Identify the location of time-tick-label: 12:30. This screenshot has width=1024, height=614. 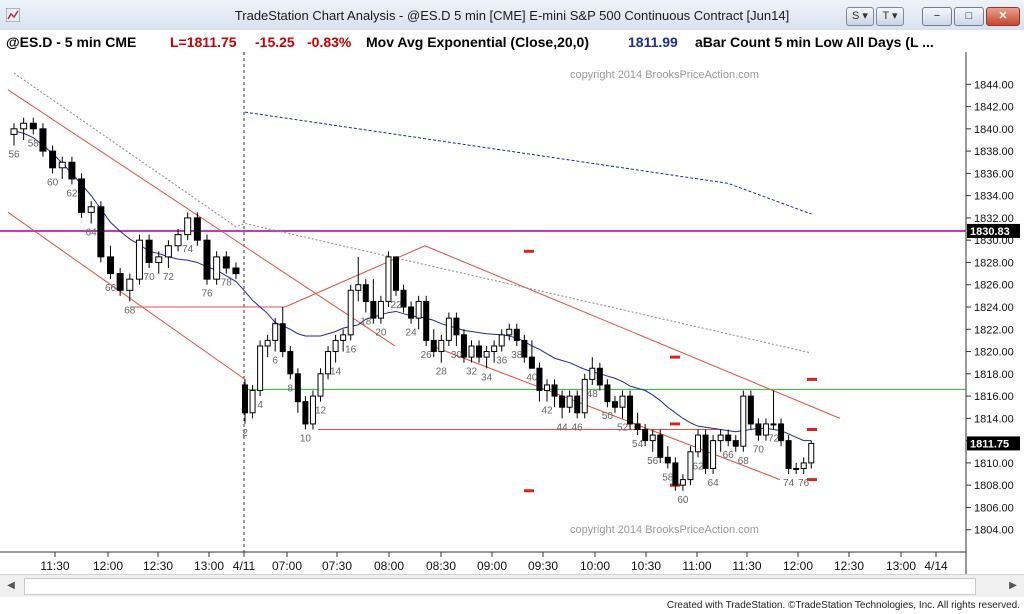
(158, 566).